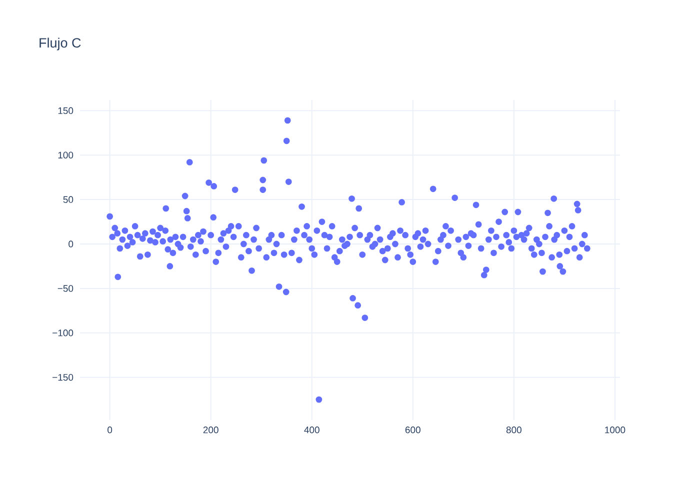 The width and height of the screenshot is (700, 500). I want to click on y-tick-label: 0, so click(71, 244).